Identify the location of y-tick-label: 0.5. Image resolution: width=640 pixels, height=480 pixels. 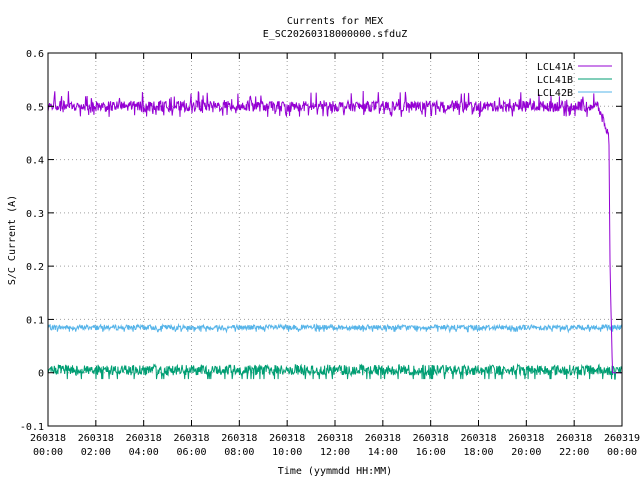
(35, 107).